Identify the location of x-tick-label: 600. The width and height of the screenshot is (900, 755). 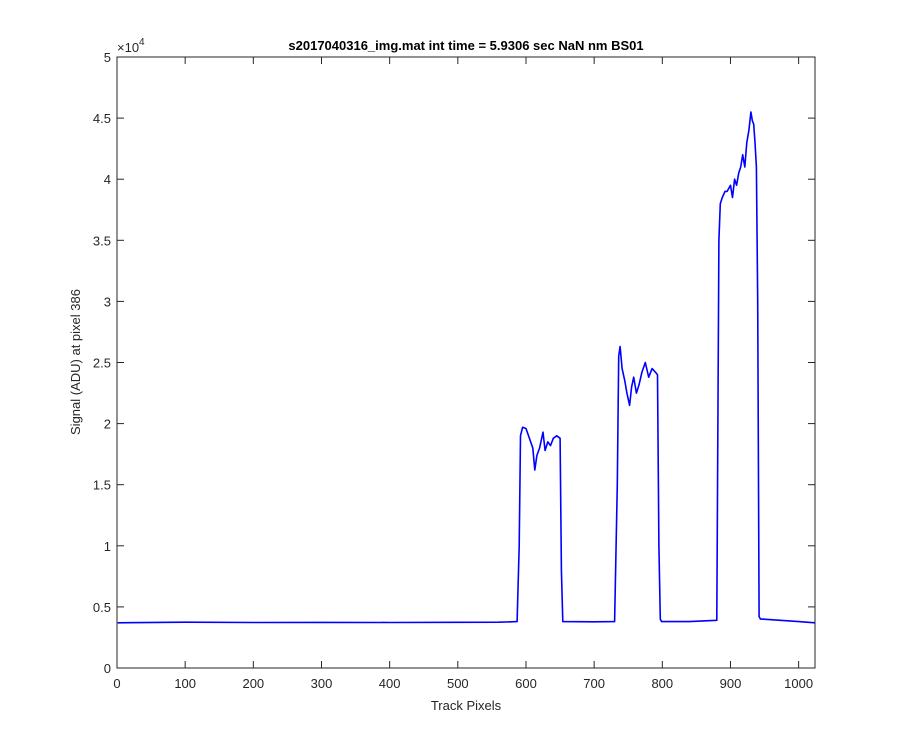
(526, 683).